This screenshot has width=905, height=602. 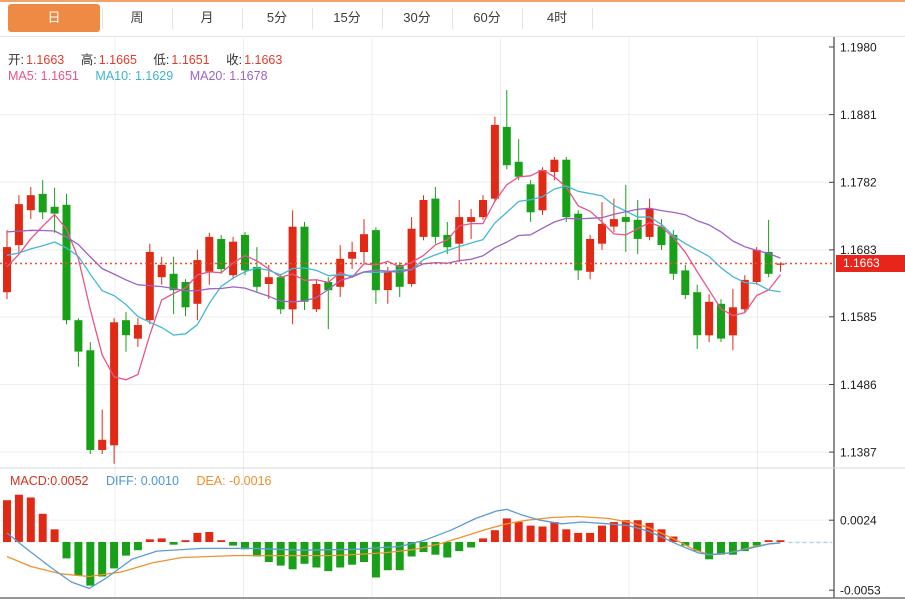 What do you see at coordinates (858, 115) in the screenshot?
I see `price-tick-label: 1.1881` at bounding box center [858, 115].